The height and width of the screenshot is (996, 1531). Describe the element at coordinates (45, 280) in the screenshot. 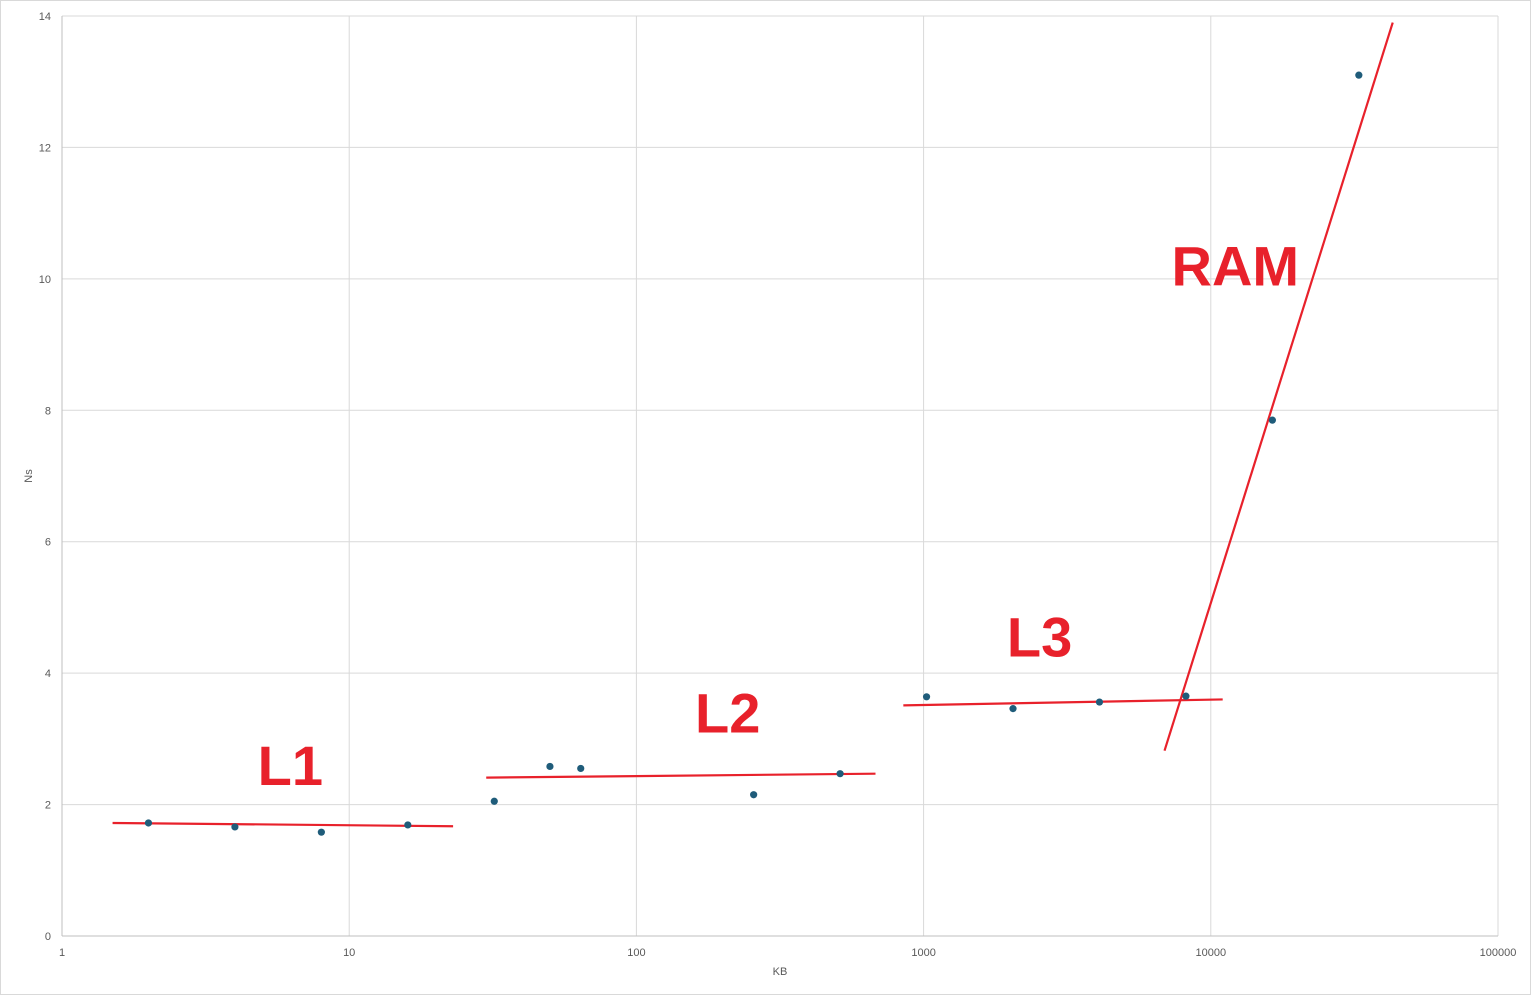

I see `y-tick-label: 10` at that location.